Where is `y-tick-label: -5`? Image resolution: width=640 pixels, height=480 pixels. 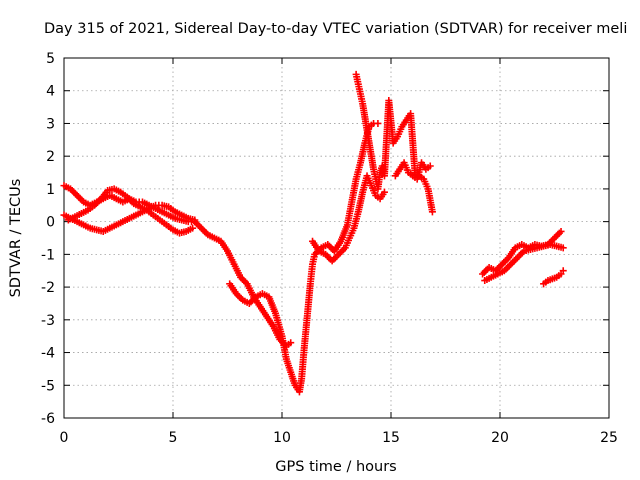
y-tick-label: -5 is located at coordinates (48, 386).